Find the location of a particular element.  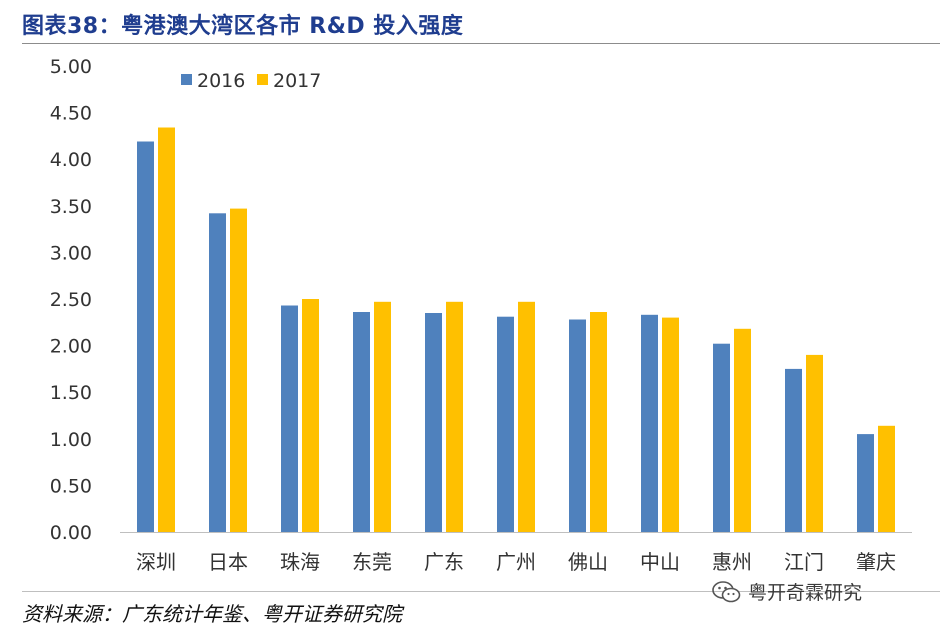

bar-2016-东莞 is located at coordinates (361, 422).